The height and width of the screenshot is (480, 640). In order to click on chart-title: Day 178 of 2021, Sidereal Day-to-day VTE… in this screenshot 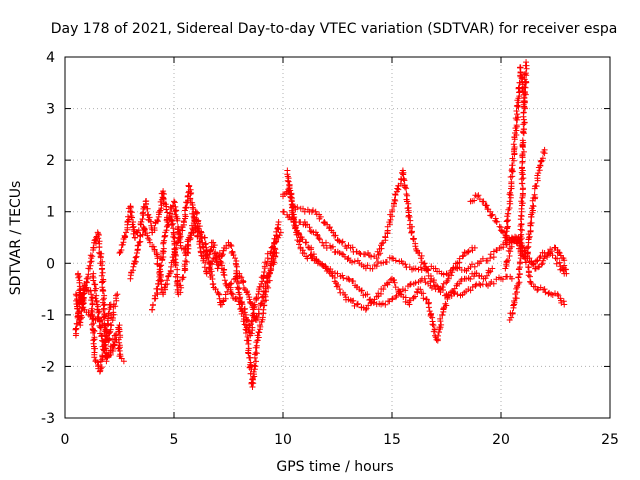, I will do `click(334, 29)`.